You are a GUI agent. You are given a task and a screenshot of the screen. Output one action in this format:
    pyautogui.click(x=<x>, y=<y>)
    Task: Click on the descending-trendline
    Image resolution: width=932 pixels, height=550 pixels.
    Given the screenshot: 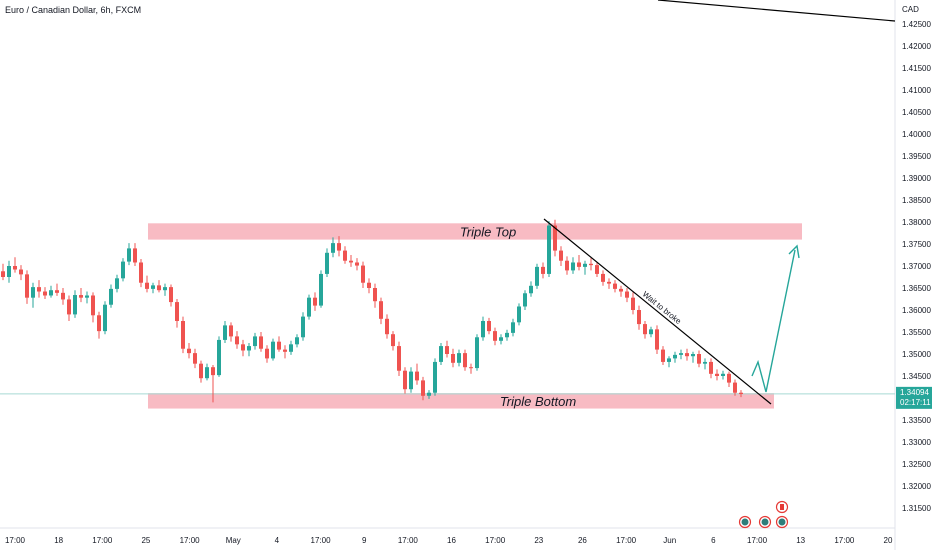 What is the action you would take?
    pyautogui.click(x=657, y=311)
    